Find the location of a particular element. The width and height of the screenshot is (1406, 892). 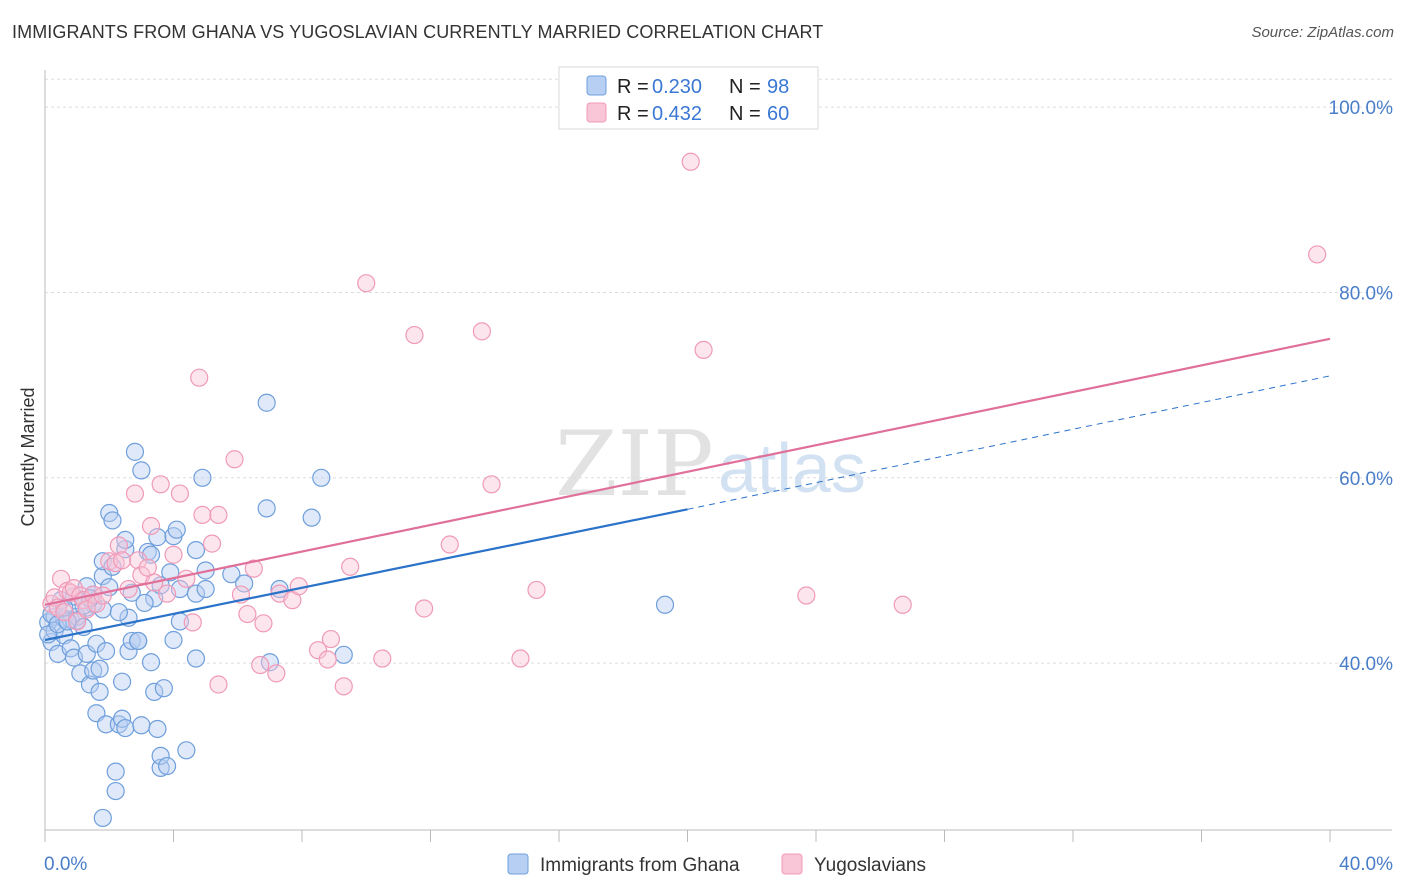

y-tick-label-0: 40.0% is located at coordinates (1366, 664).